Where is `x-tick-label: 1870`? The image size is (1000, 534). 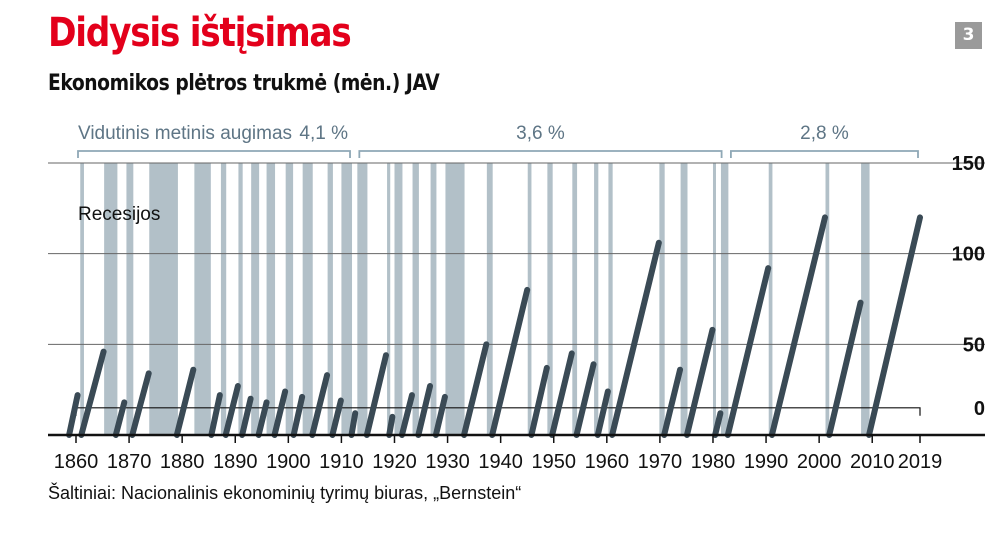 x-tick-label: 1870 is located at coordinates (129, 462).